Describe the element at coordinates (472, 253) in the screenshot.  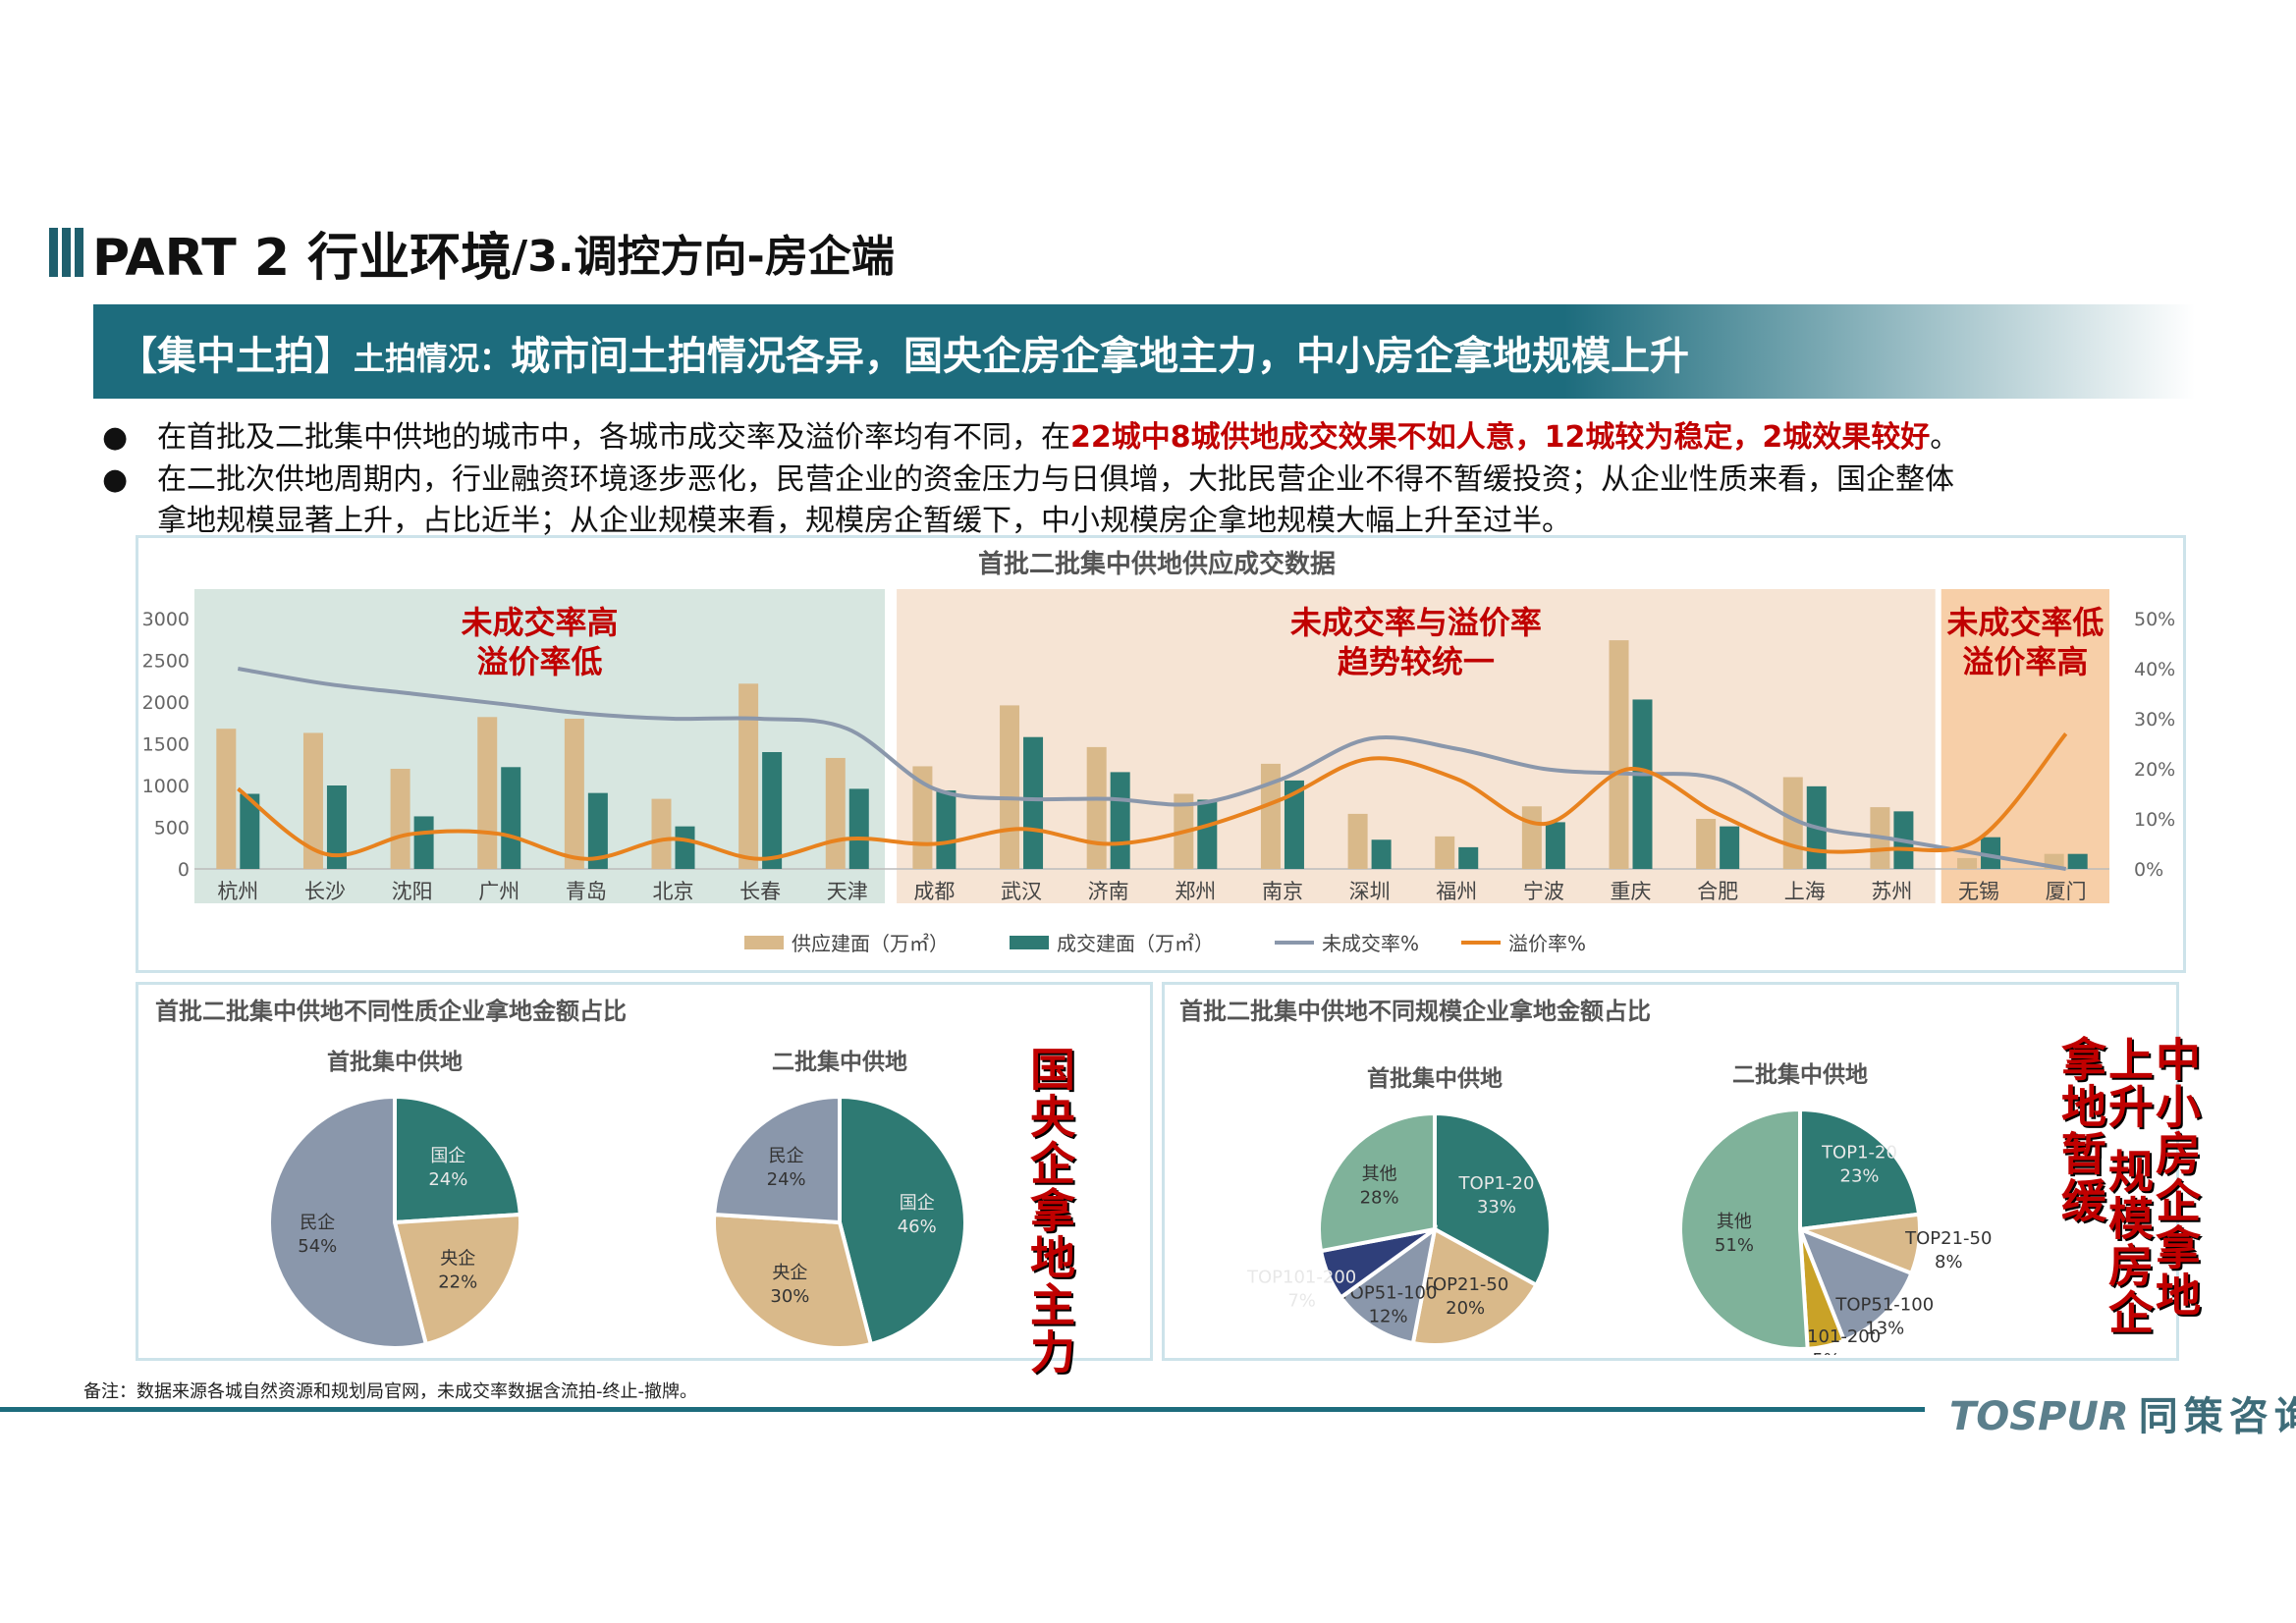
I see `page-title: PART 2 行业环境 /3.调控方向-房企端` at that location.